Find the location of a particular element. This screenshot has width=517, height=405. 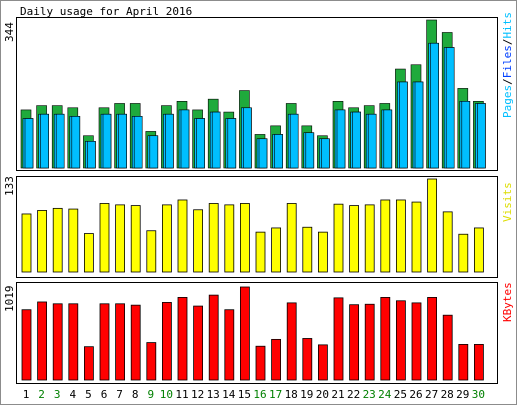

day-label-24: 24 is located at coordinates (385, 394).